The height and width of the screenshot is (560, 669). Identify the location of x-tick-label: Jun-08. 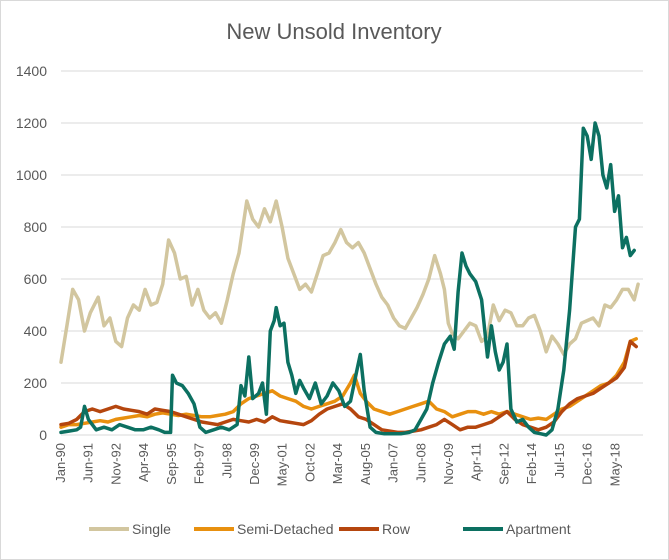
(420, 463).